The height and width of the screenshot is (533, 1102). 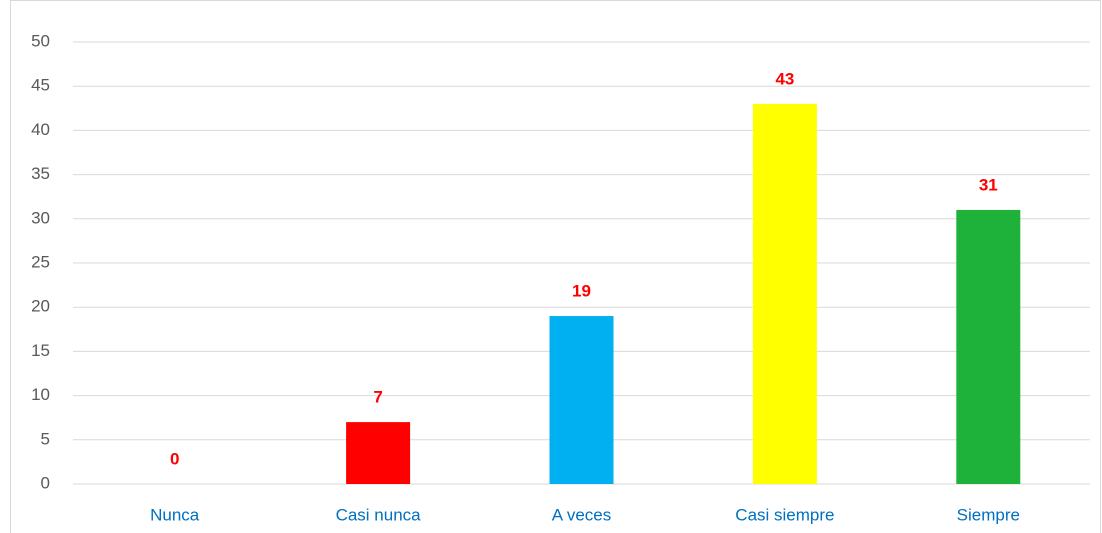 What do you see at coordinates (784, 514) in the screenshot?
I see `x-tick-label: Casi siempre` at bounding box center [784, 514].